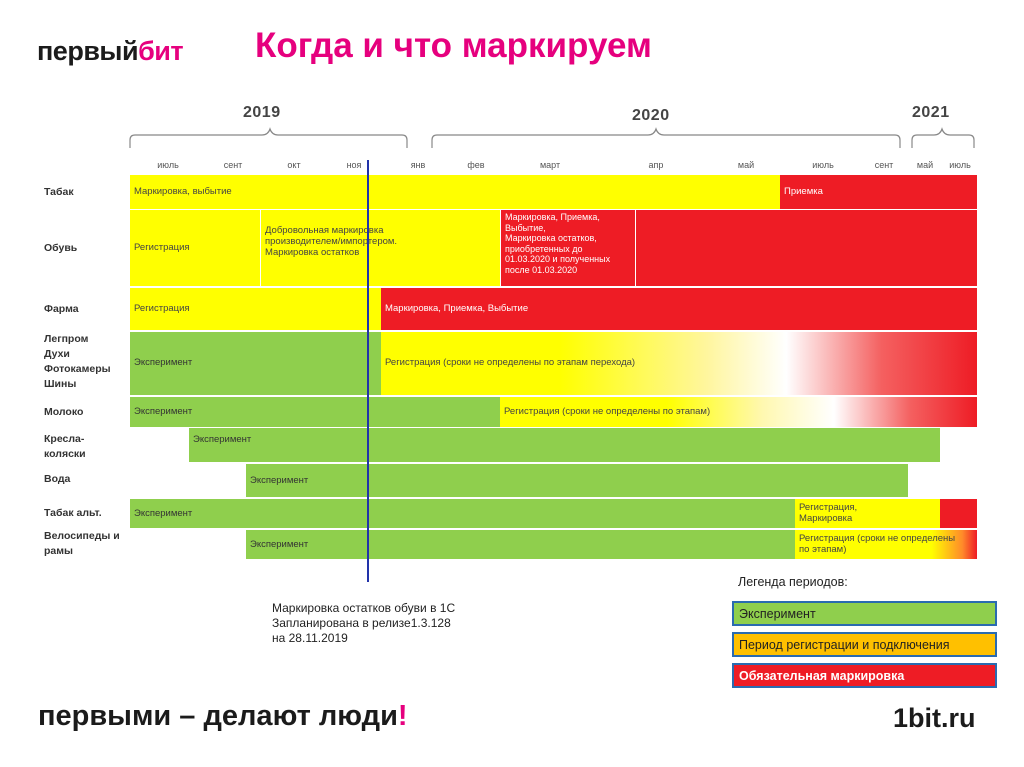 This screenshot has height=767, width=1024. What do you see at coordinates (82, 543) in the screenshot?
I see `row-label-bicycles: Велосипеды и рамы` at bounding box center [82, 543].